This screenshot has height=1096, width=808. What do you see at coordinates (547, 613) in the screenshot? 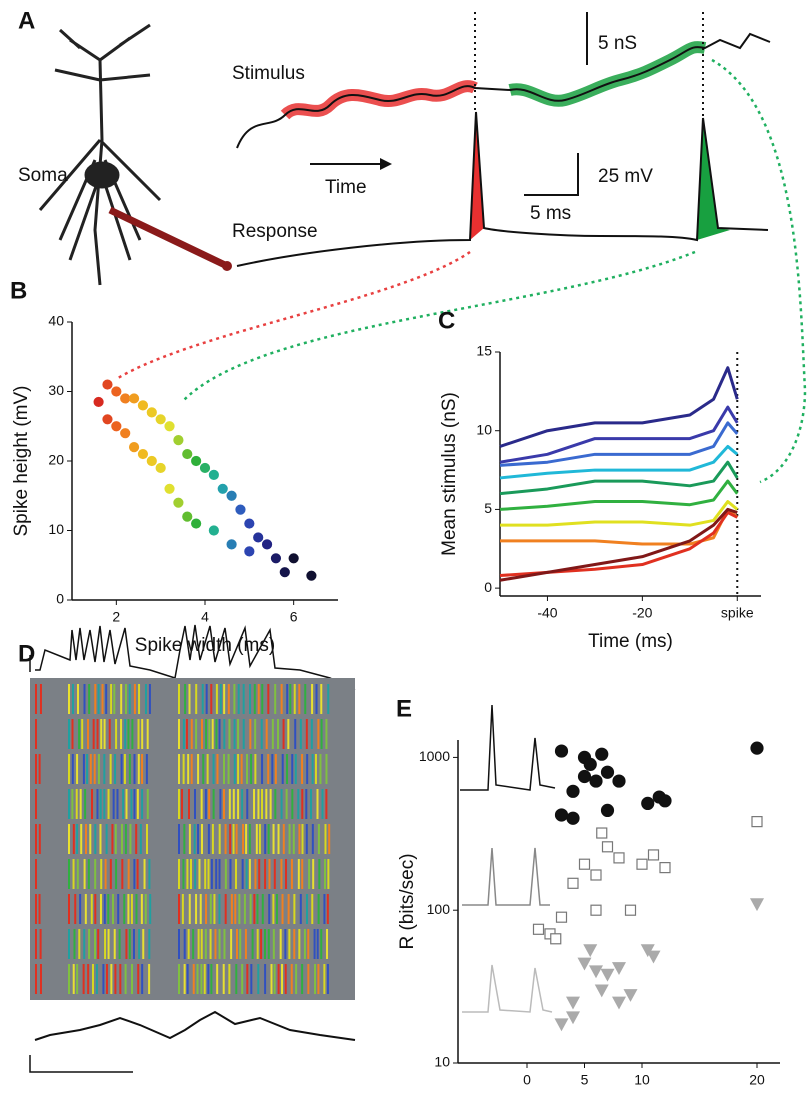
I see `x-tick-label: -40` at bounding box center [547, 613].